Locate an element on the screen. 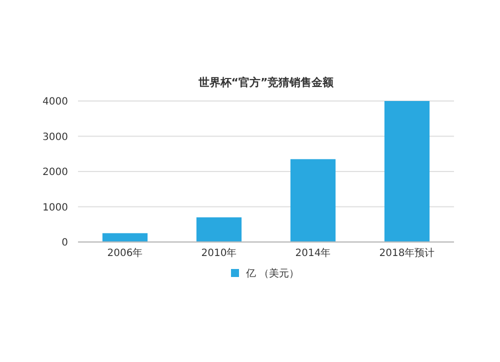 The image size is (500, 362). y-tick-label: 3000 is located at coordinates (55, 137).